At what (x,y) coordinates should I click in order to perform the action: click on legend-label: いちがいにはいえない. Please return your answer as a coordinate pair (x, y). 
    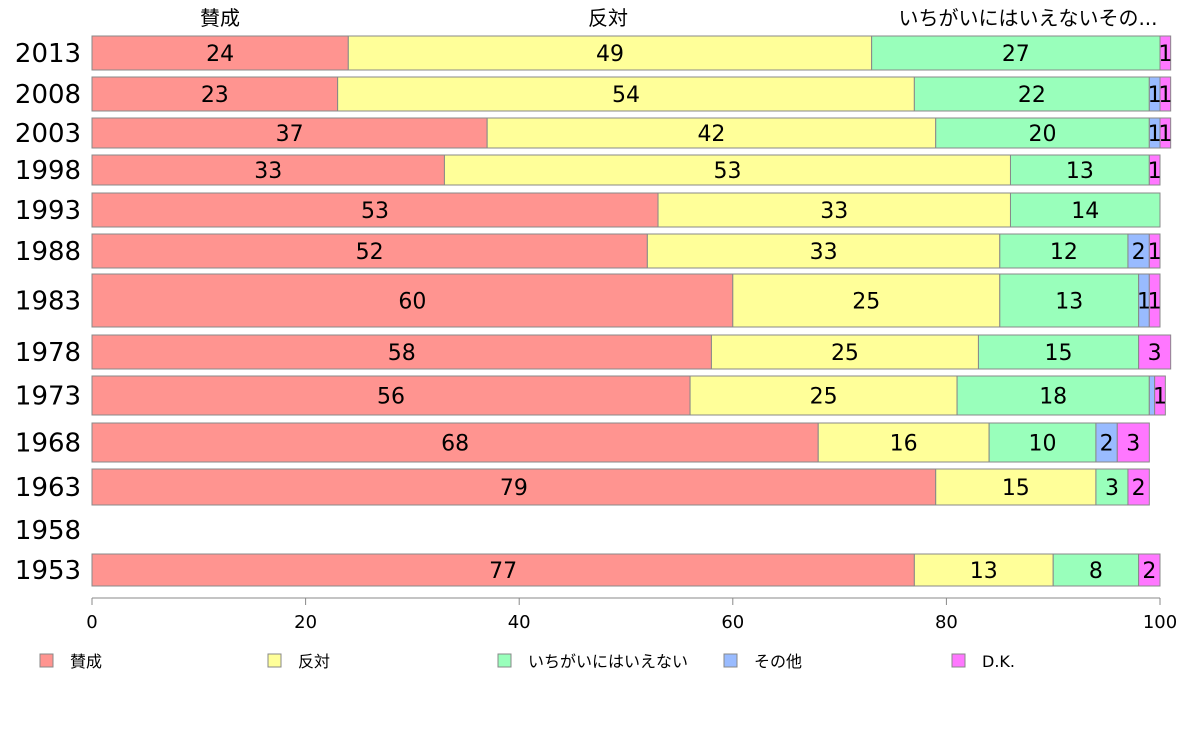
    Looking at the image, I should click on (608, 661).